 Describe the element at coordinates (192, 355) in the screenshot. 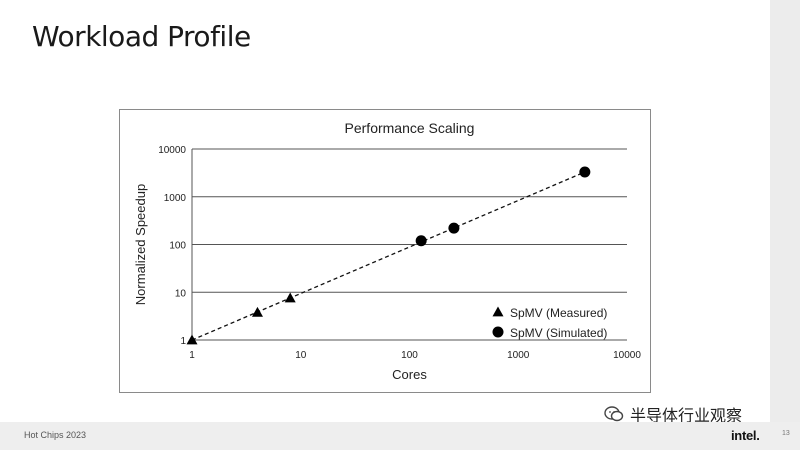

I see `x-tick-label: 1` at that location.